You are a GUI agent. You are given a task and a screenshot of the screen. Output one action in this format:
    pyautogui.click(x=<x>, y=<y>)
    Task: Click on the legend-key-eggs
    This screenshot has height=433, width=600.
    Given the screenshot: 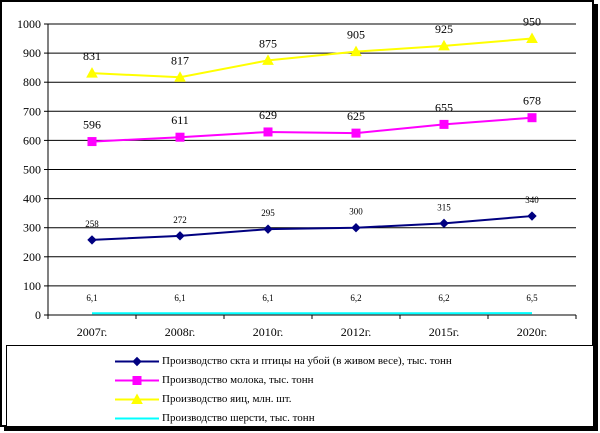 What is the action you would take?
    pyautogui.click(x=137, y=398)
    